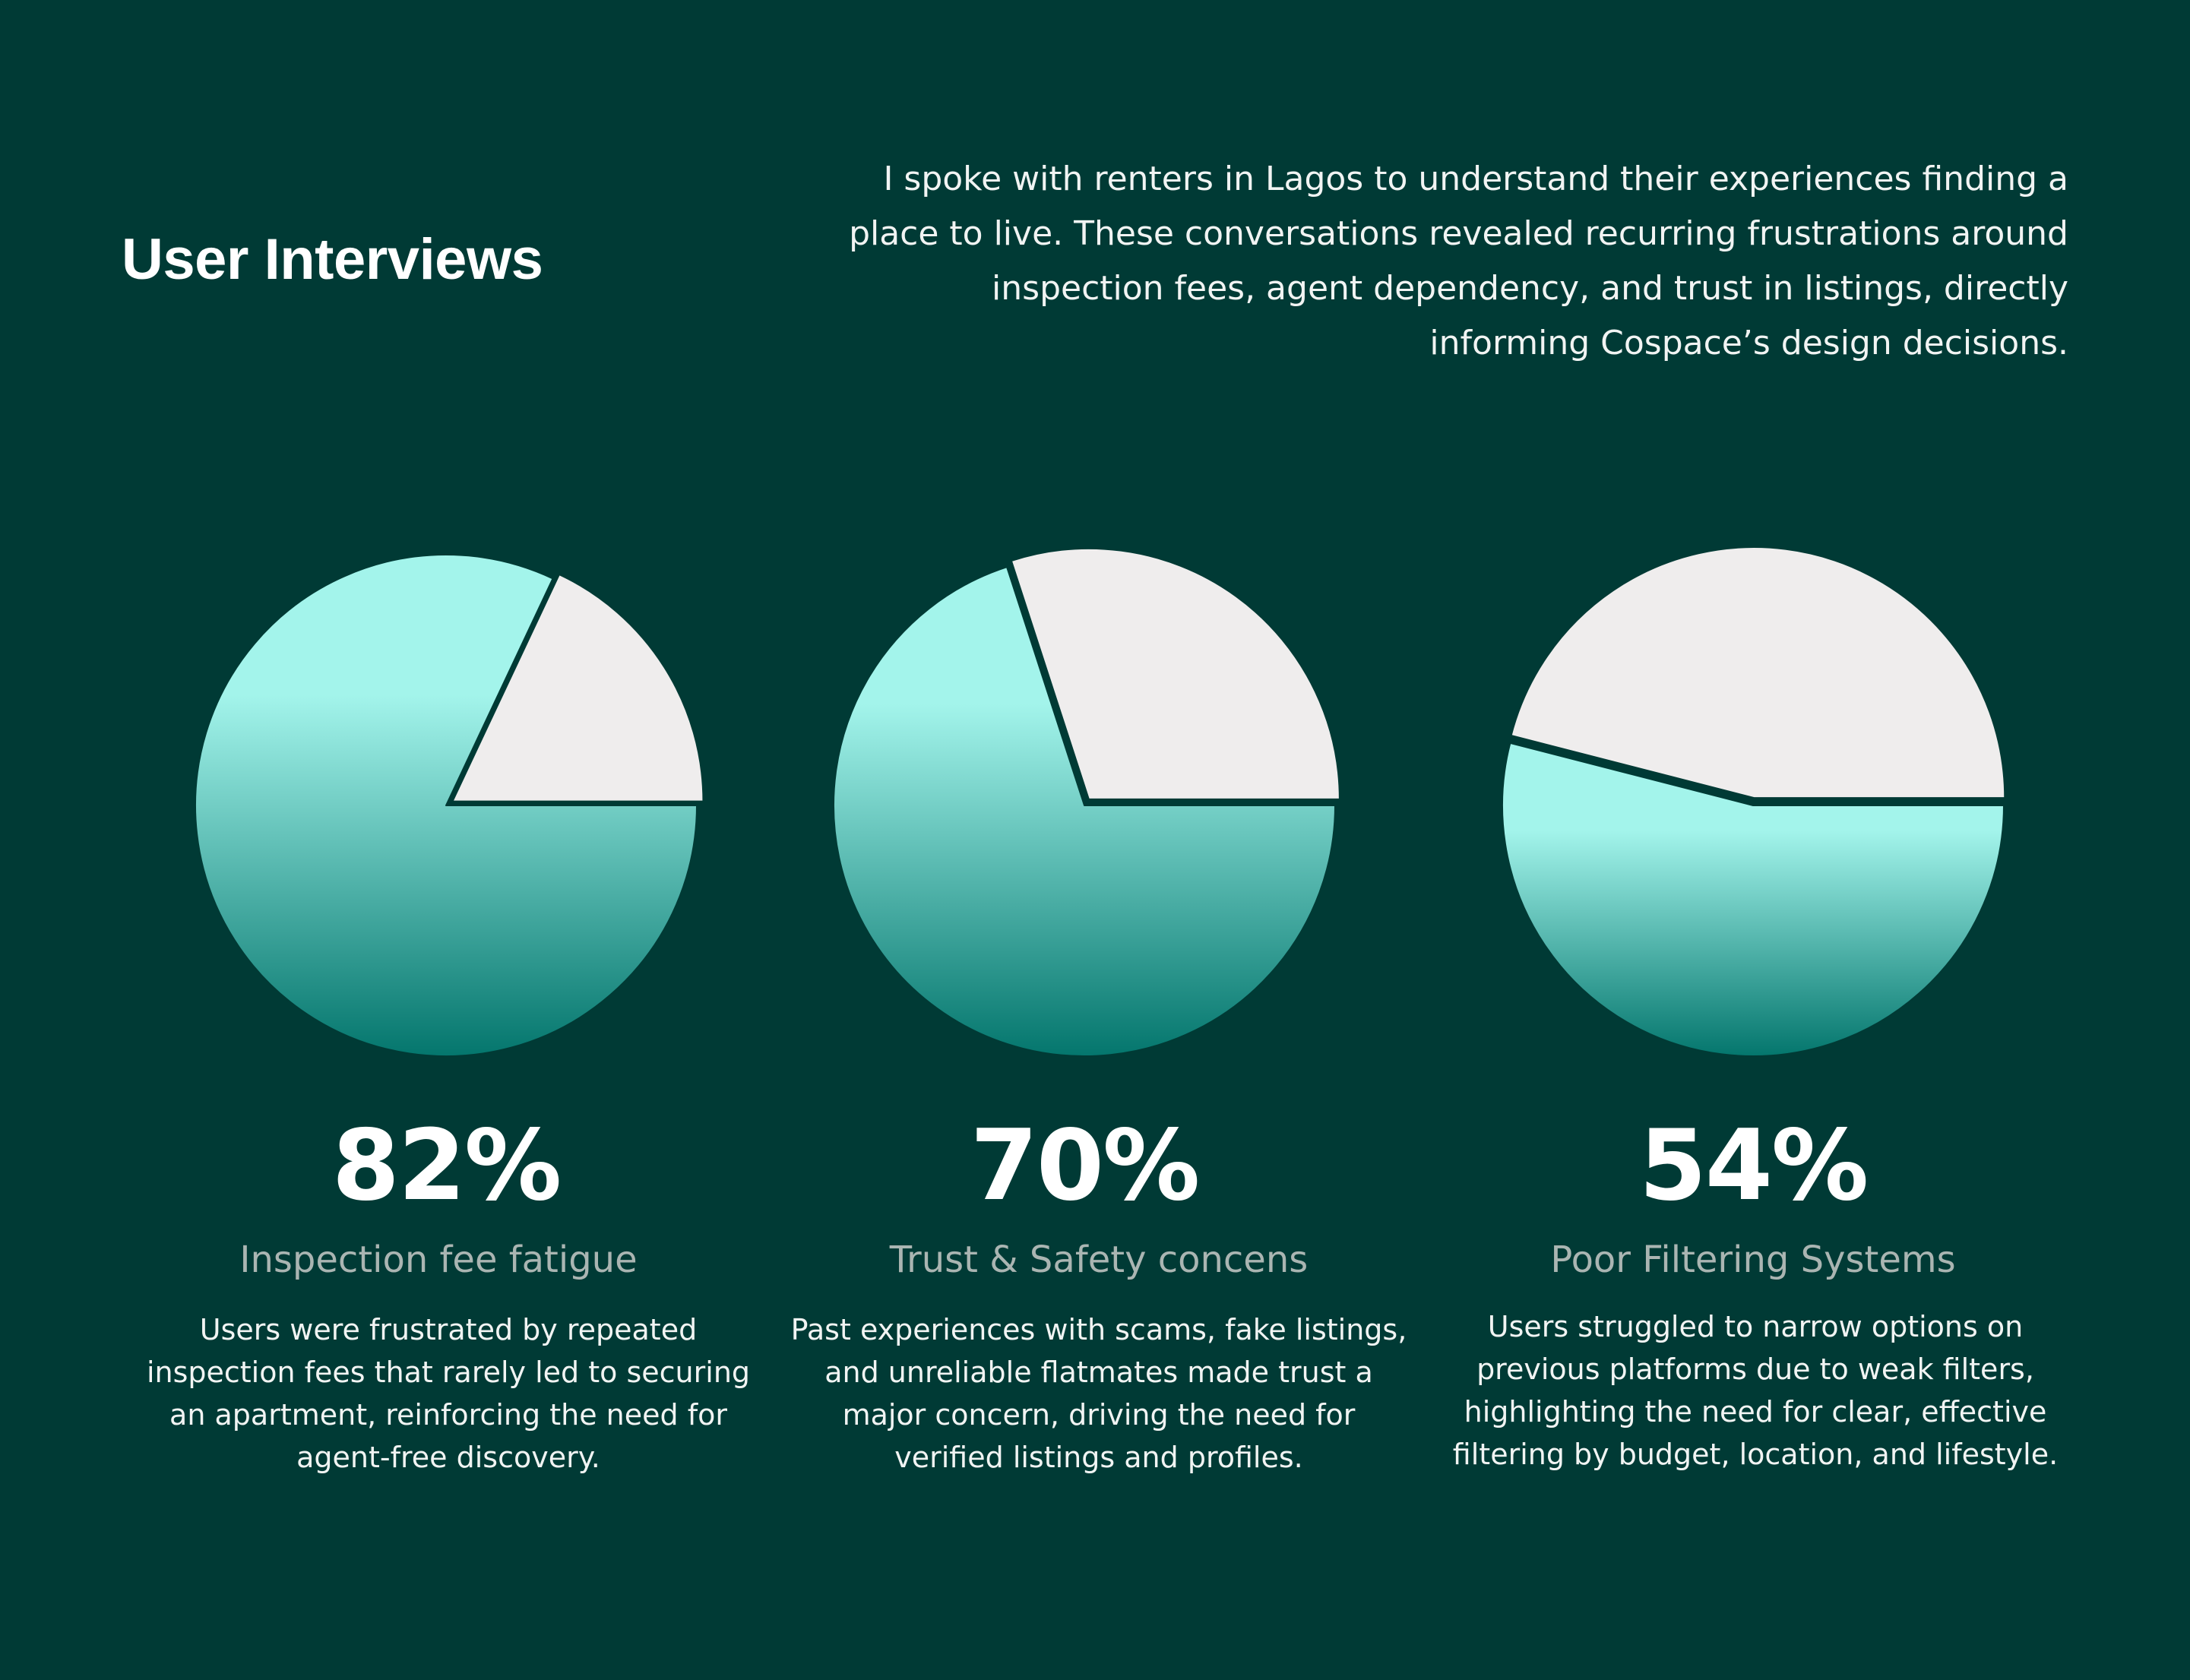 Image resolution: width=2190 pixels, height=1680 pixels. I want to click on pie-chart-trust-safety, so click(1086, 802).